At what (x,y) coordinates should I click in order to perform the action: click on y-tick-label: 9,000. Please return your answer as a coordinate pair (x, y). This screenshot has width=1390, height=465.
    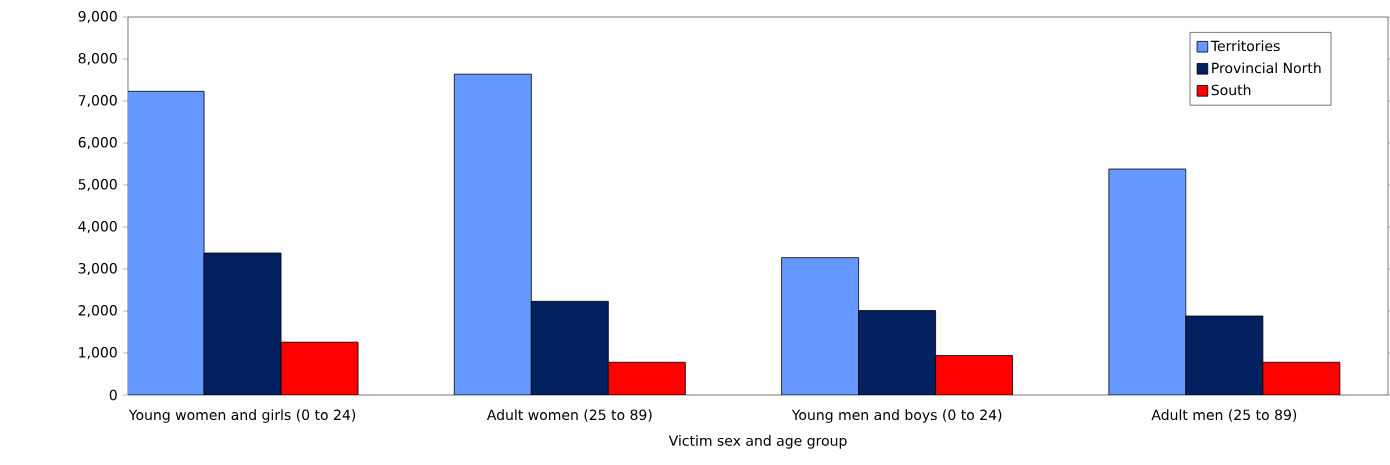
    Looking at the image, I should click on (97, 17).